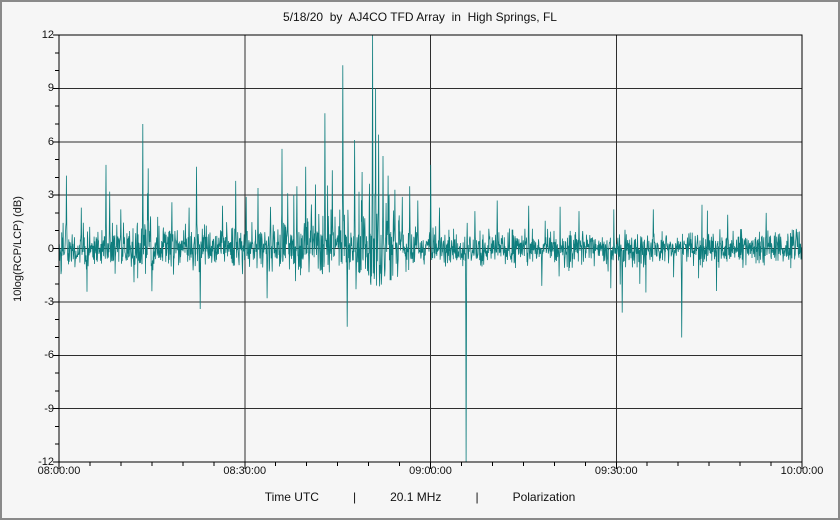  I want to click on footer-text: Time UTC, so click(291, 497).